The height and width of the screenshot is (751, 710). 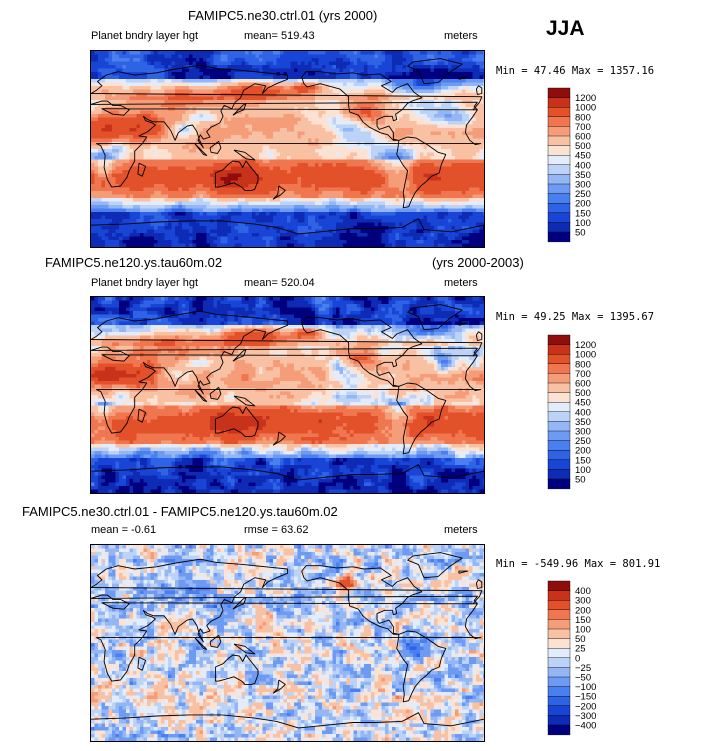 What do you see at coordinates (279, 283) in the screenshot?
I see `panel2-mean-label: mean= 520.04` at bounding box center [279, 283].